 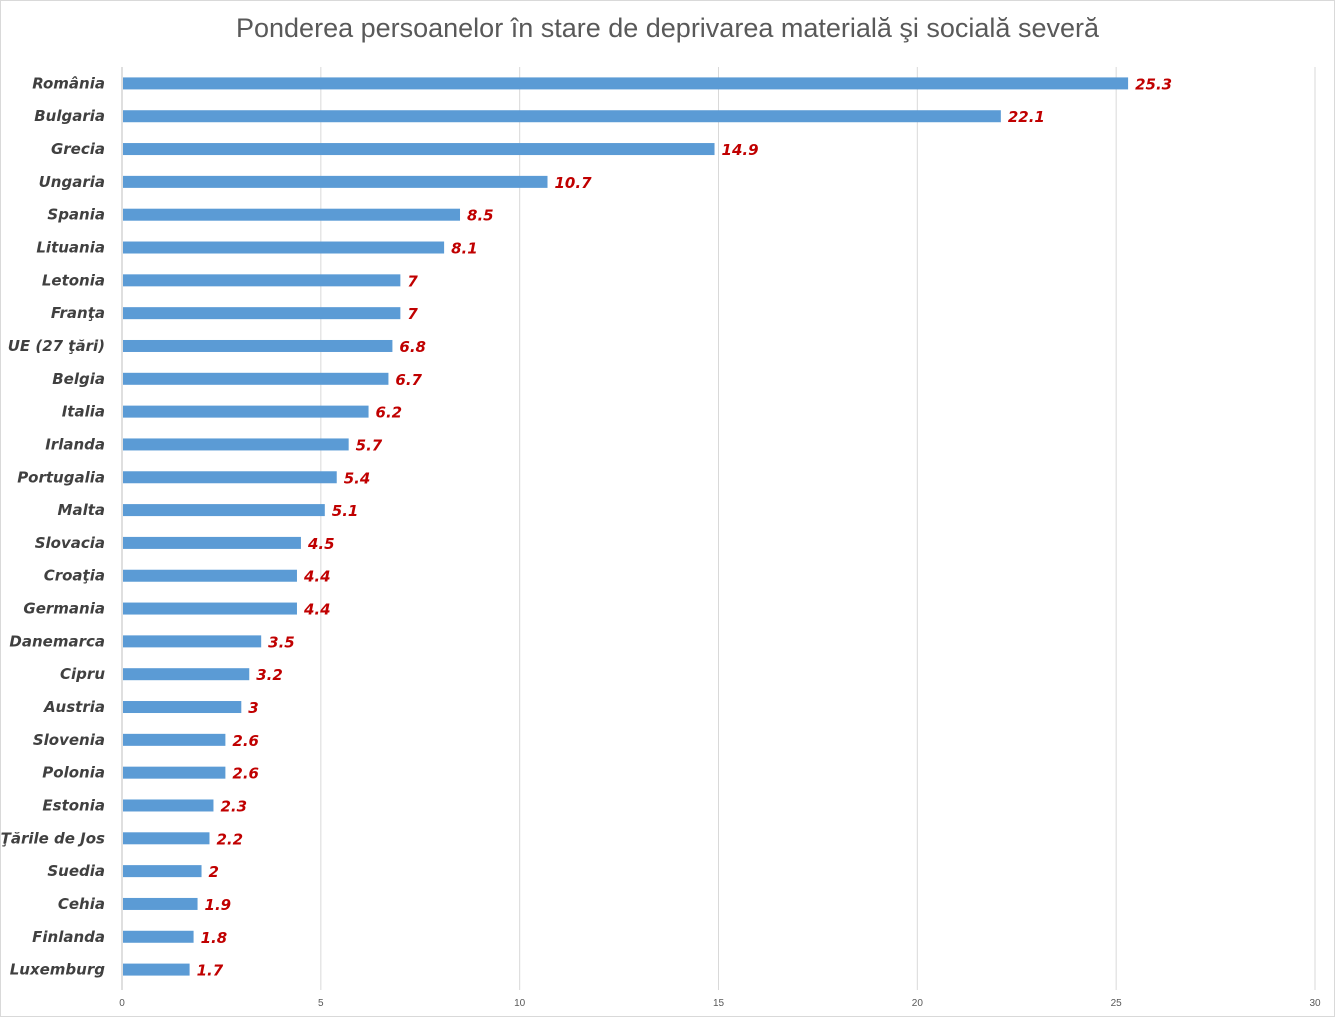 What do you see at coordinates (1026, 117) in the screenshot?
I see `data-label: 22.1` at bounding box center [1026, 117].